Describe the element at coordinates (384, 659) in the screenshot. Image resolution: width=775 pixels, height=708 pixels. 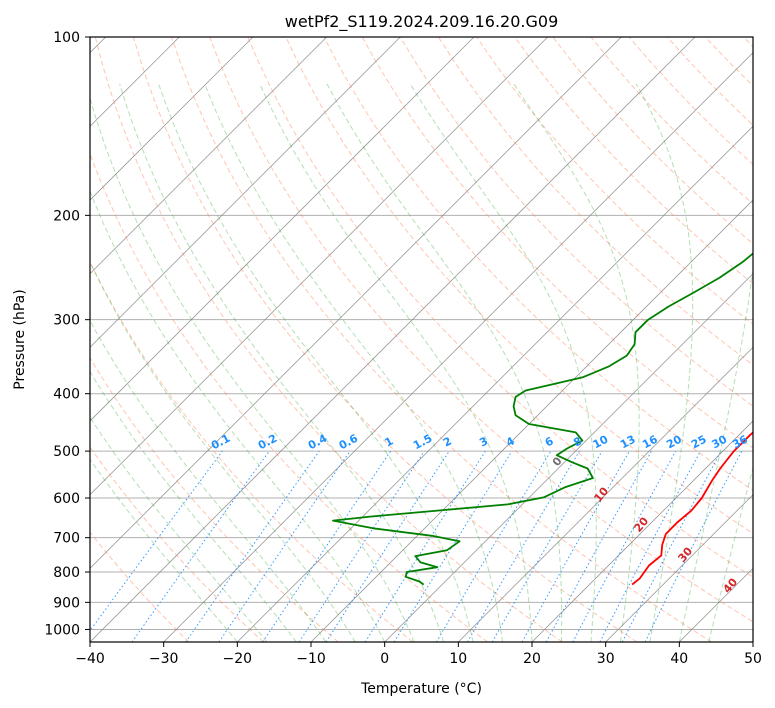
I see `x-tick-label: 0` at that location.